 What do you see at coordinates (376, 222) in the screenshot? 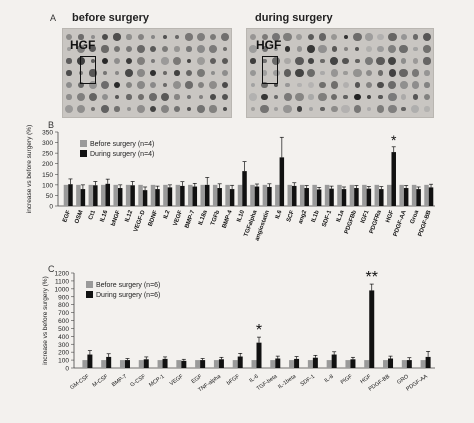
I see `x-tick-label: PDGFRa` at bounding box center [376, 222].